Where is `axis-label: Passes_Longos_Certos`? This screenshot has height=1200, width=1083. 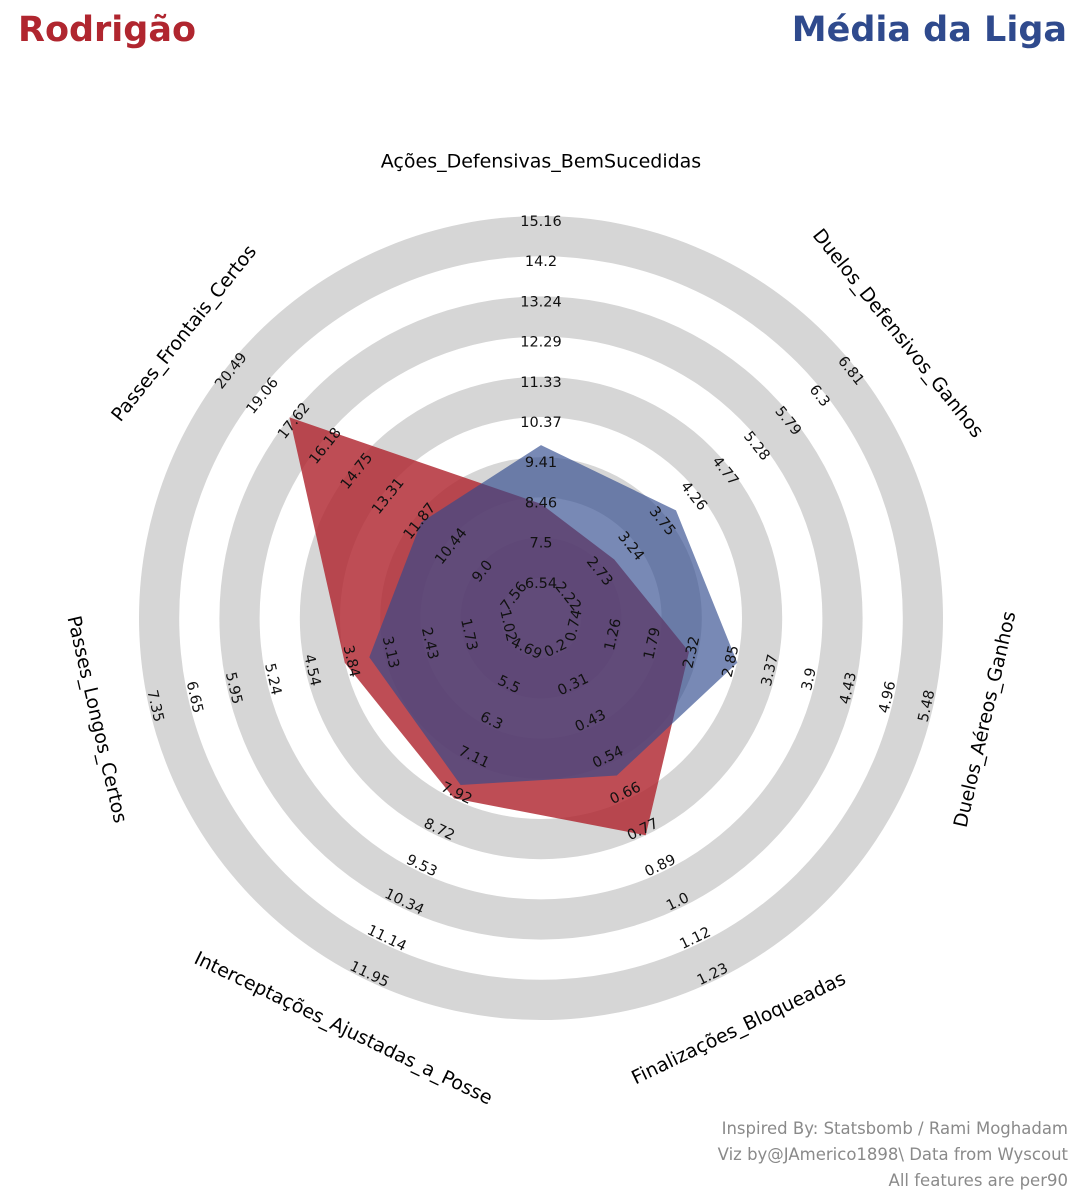 axis-label: Passes_Longos_Certos is located at coordinates (97, 719).